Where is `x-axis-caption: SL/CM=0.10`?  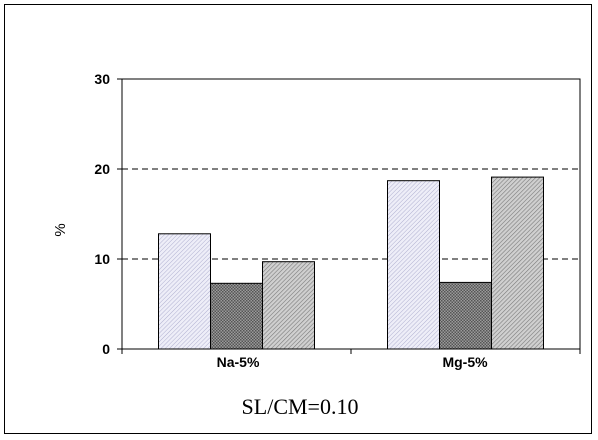
x-axis-caption: SL/CM=0.10 is located at coordinates (300, 406).